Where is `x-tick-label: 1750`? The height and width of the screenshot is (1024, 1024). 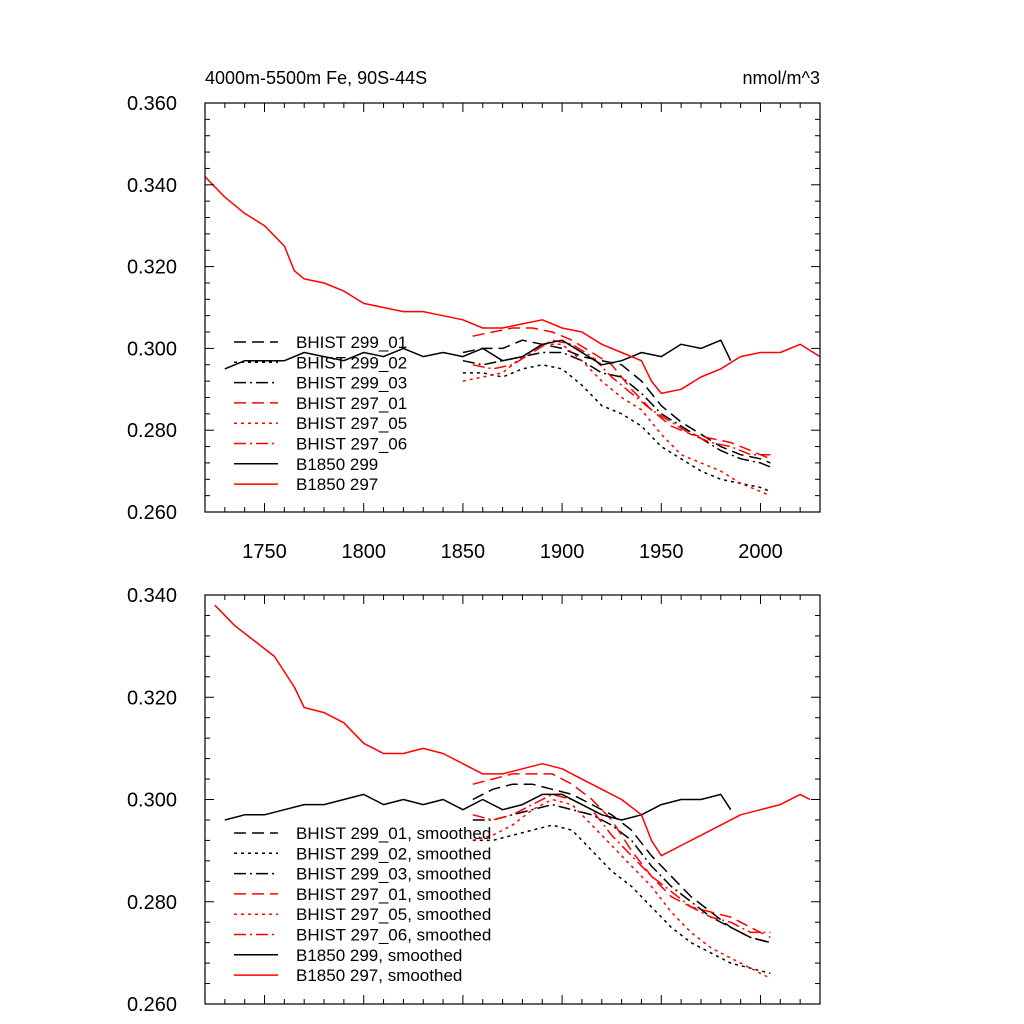 x-tick-label: 1750 is located at coordinates (264, 552).